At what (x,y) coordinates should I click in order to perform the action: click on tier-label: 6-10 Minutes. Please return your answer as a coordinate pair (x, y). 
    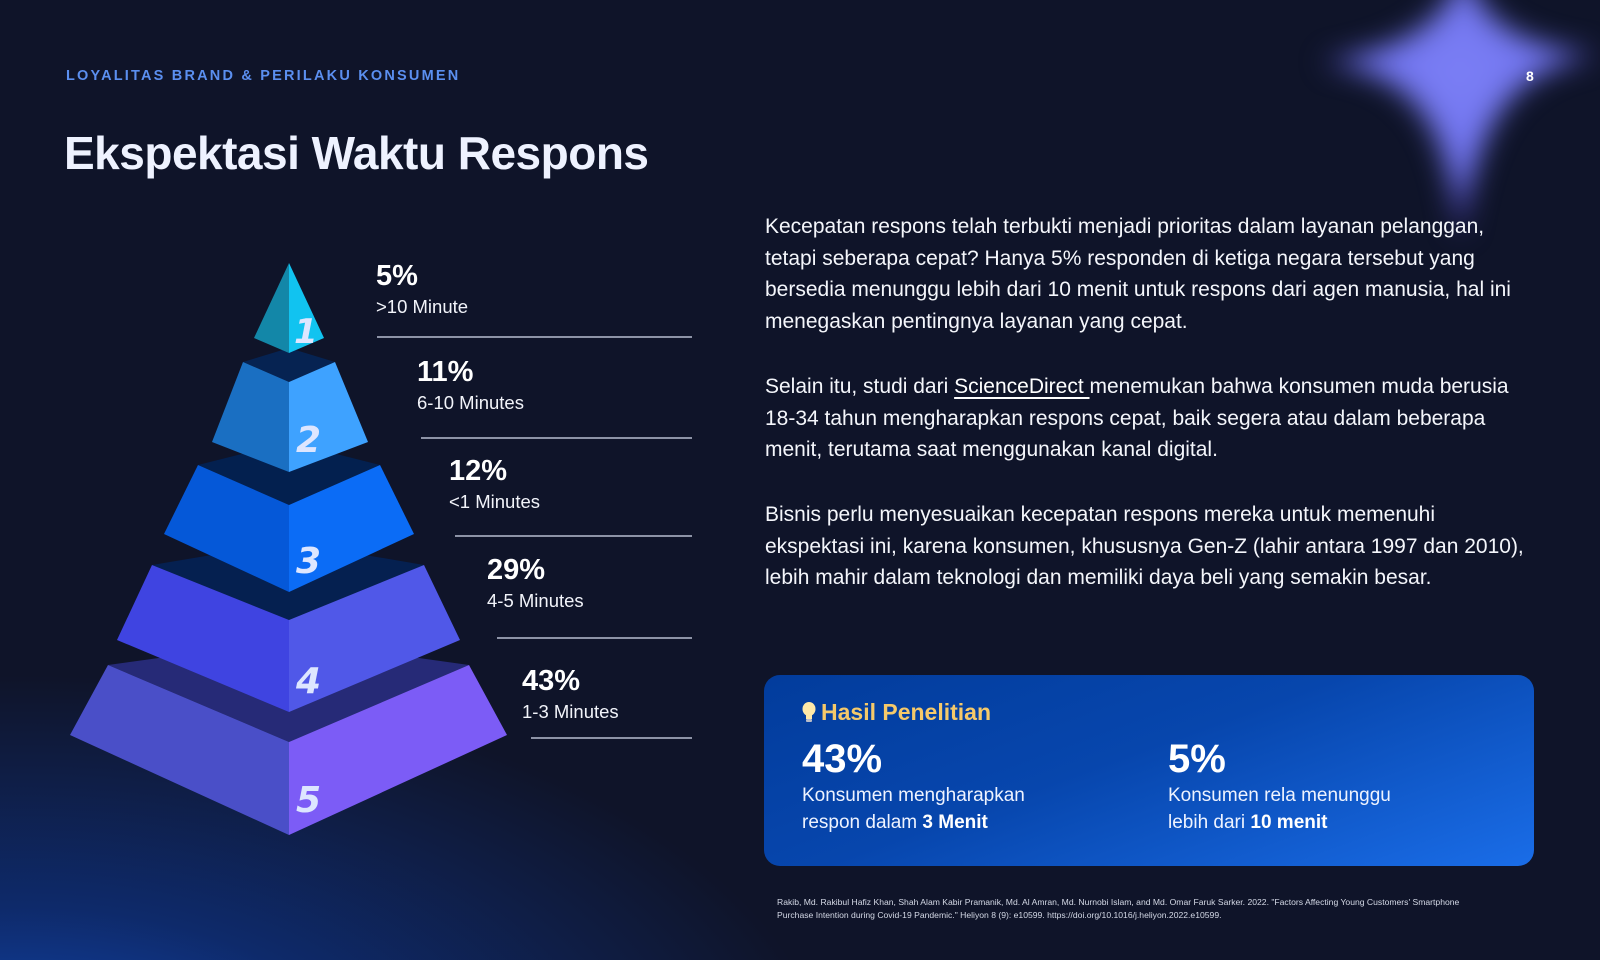
    Looking at the image, I should click on (470, 402).